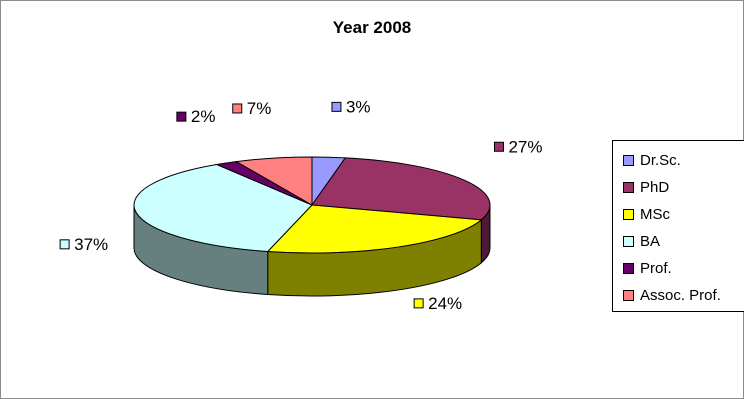 The image size is (744, 399). I want to click on data-label-3: 37%, so click(91, 244).